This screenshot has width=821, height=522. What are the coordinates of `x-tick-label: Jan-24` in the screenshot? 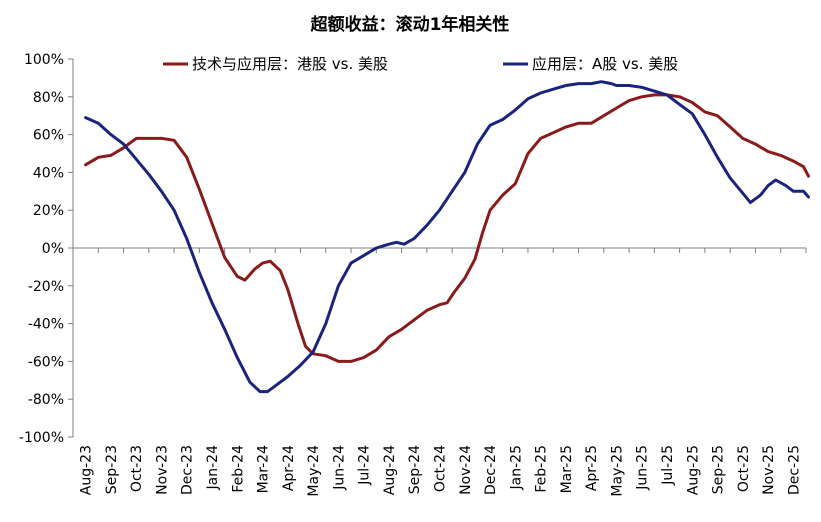 It's located at (213, 468).